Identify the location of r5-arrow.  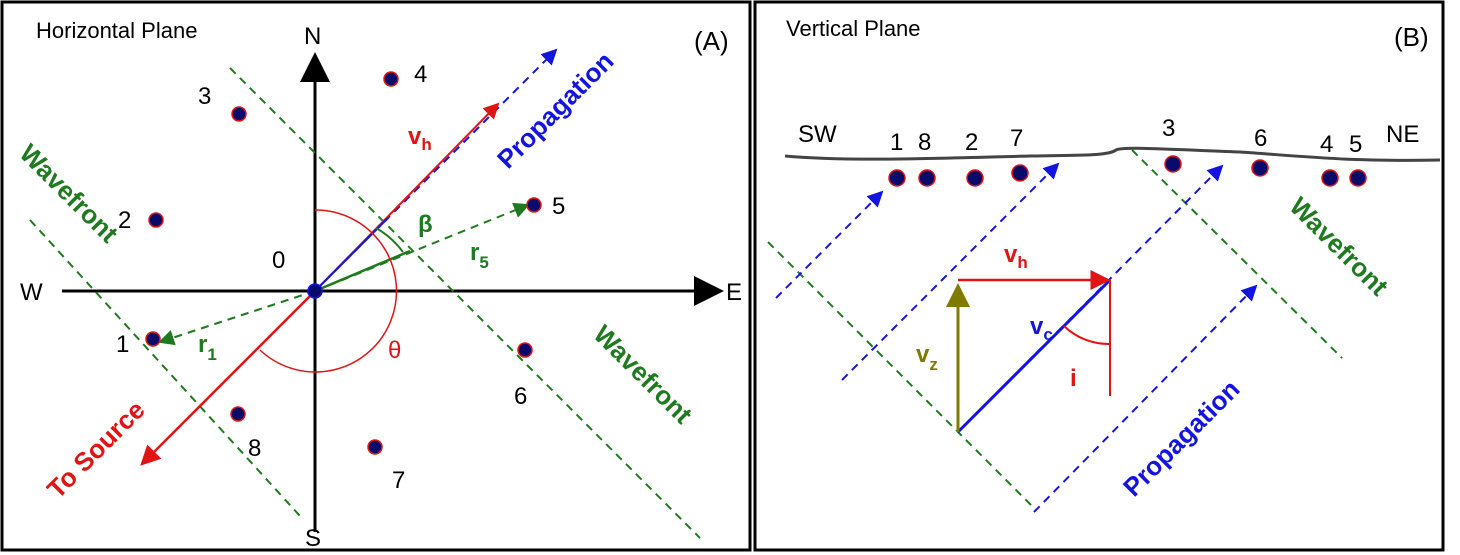
(422, 247).